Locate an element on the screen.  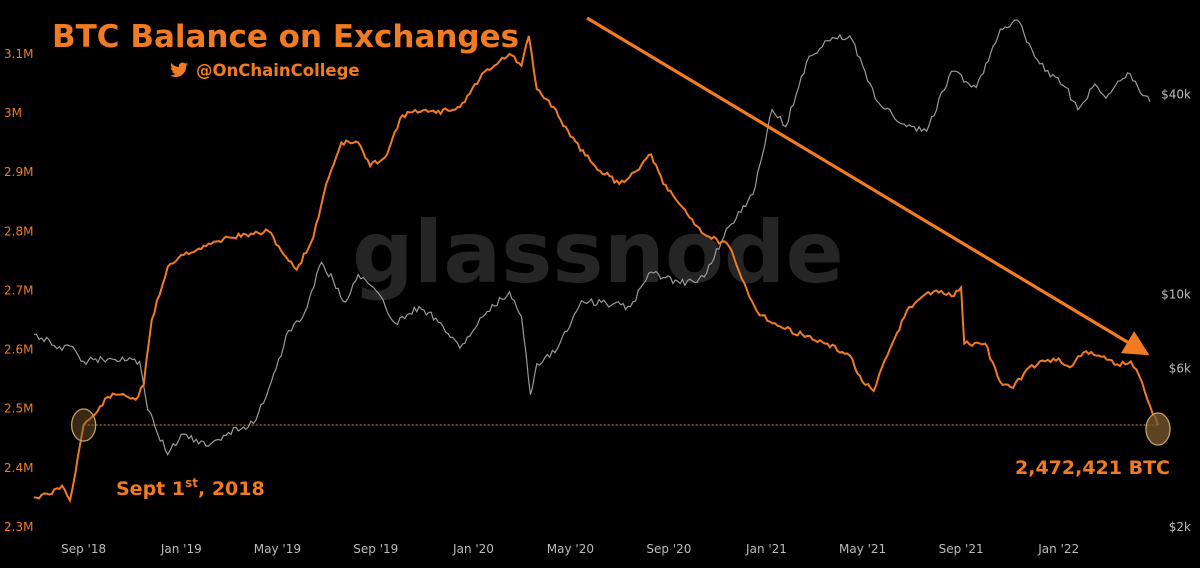
left-tick-label: 2.6M is located at coordinates (18, 350).